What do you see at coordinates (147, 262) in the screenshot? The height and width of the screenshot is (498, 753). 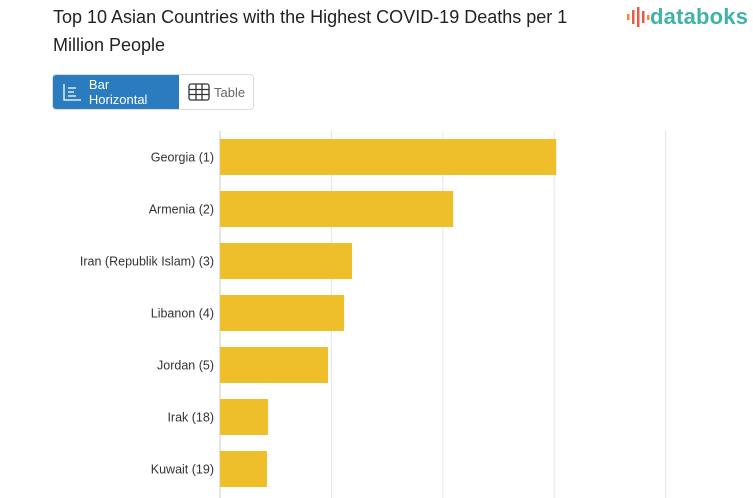 I see `category-label: Iran (Republik Islam) (3)` at bounding box center [147, 262].